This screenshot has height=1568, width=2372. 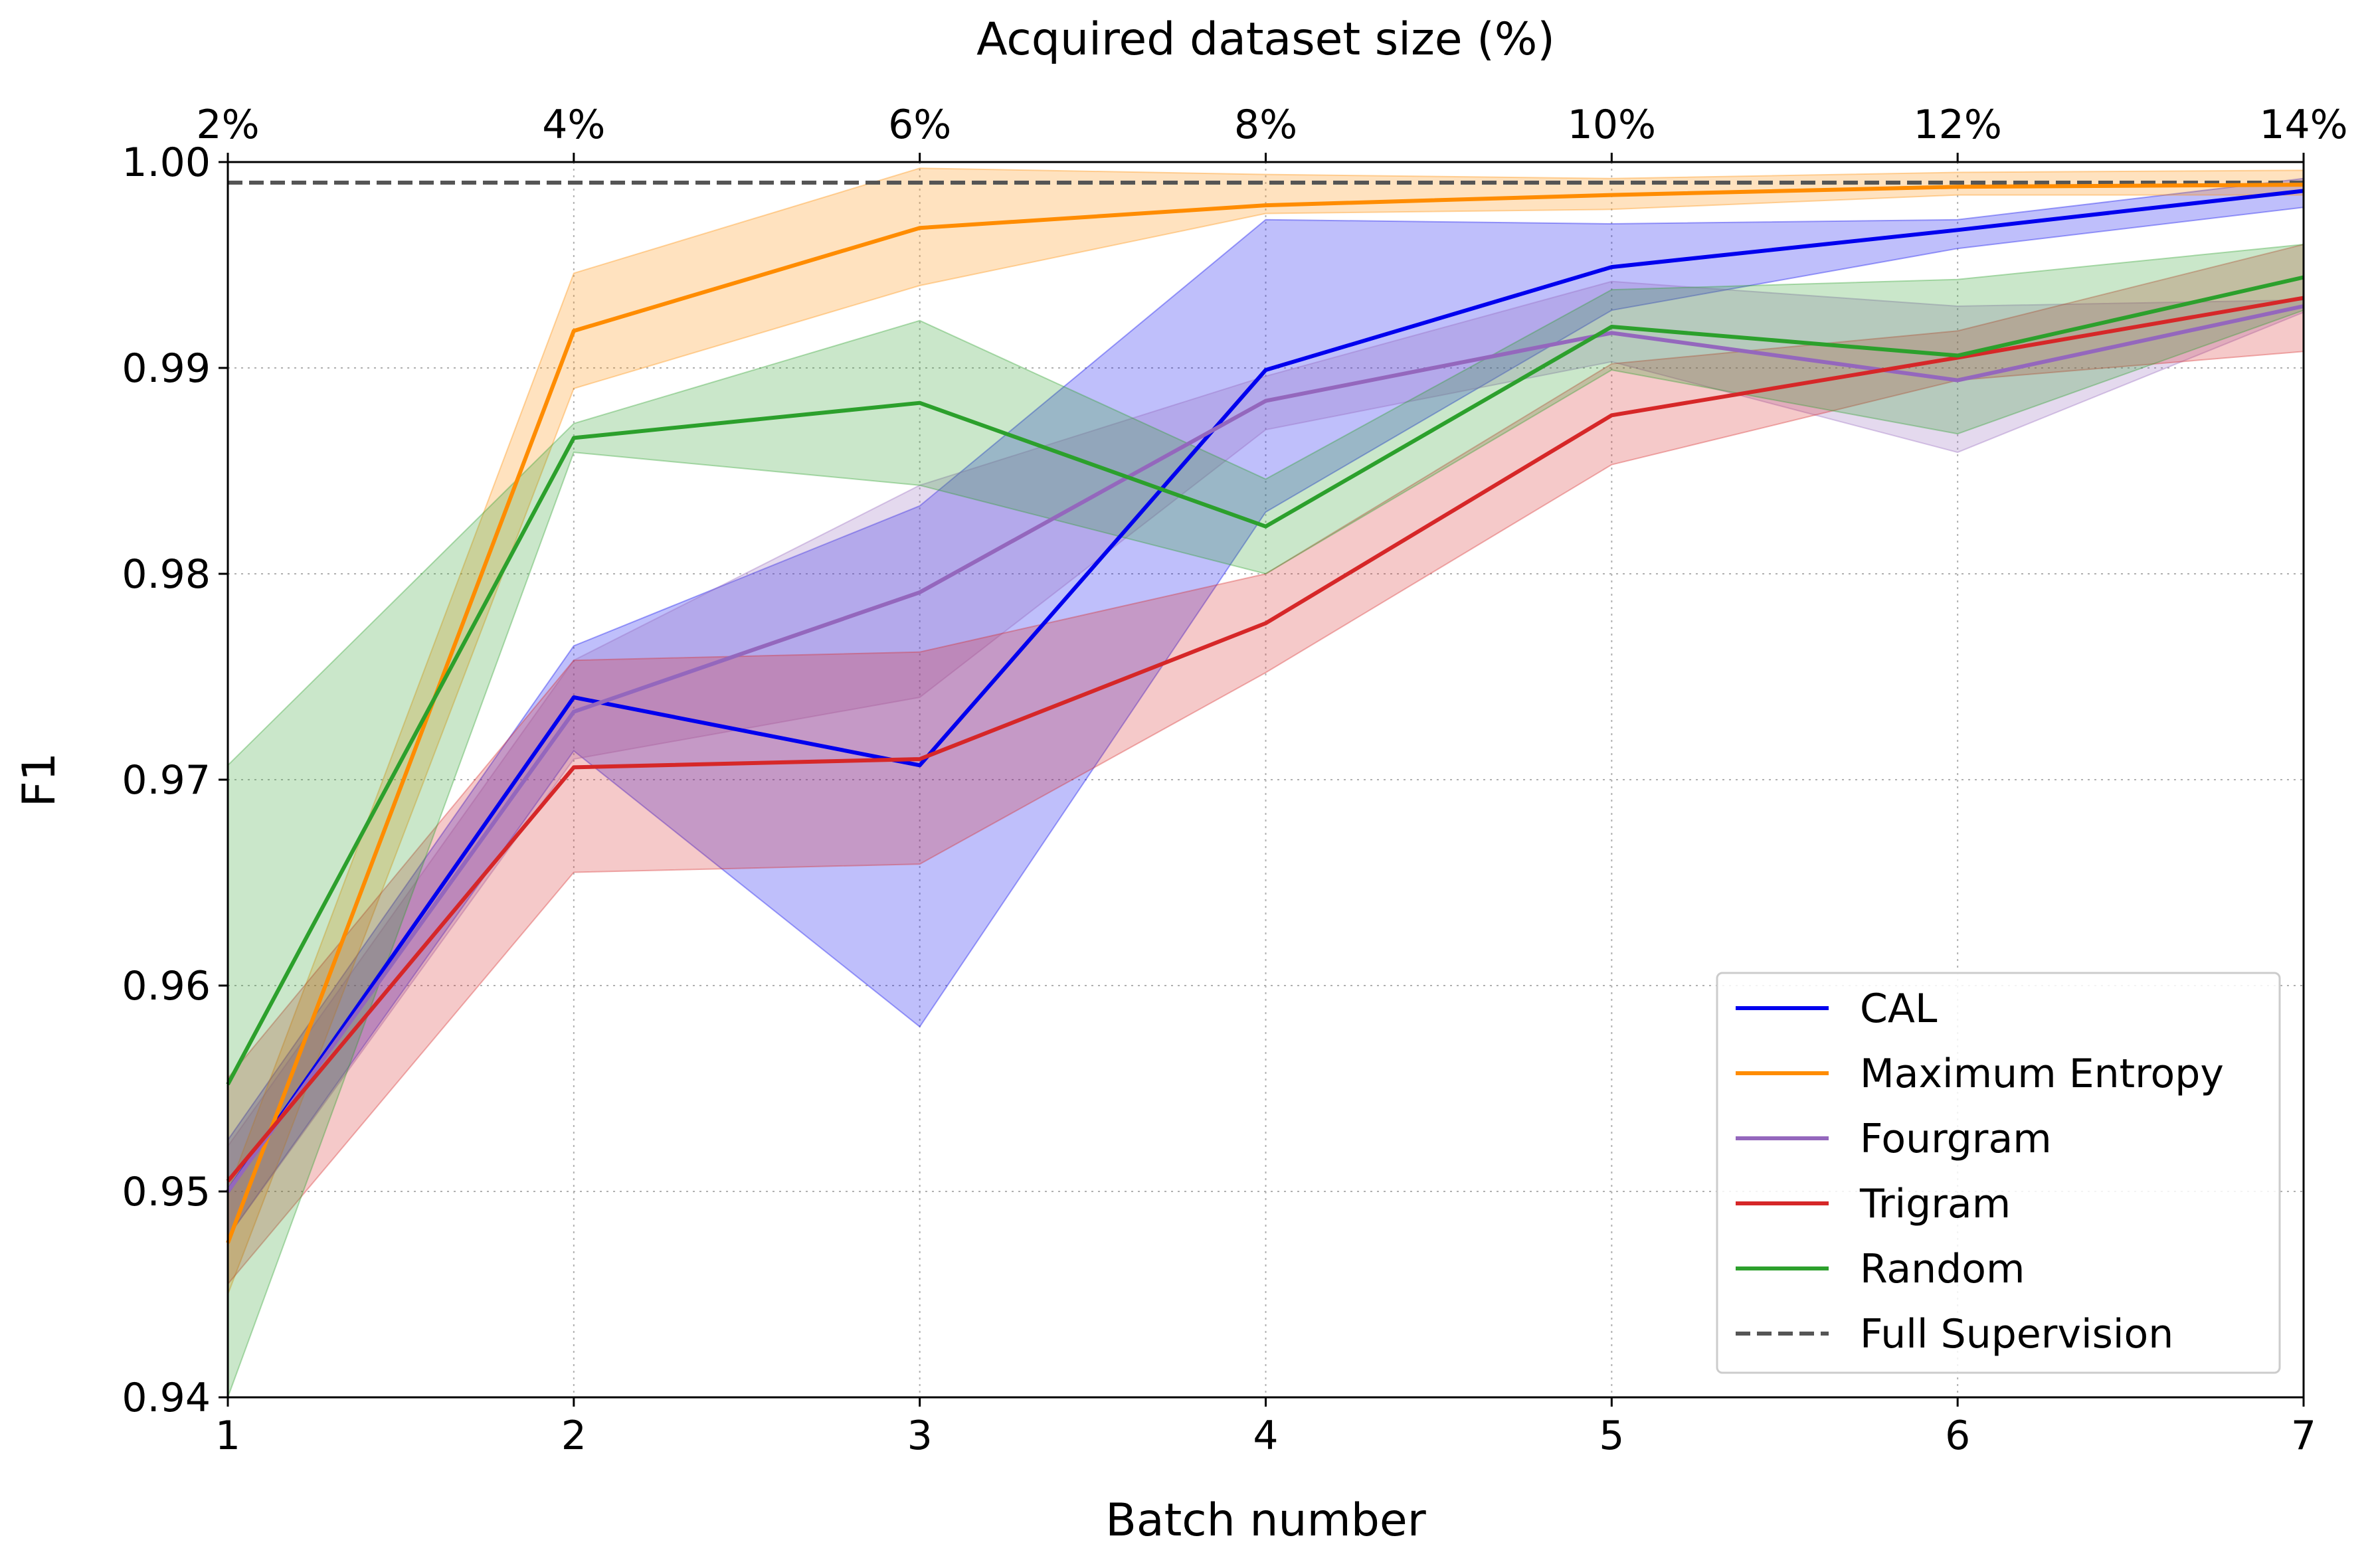 I want to click on x-tick-label: 1, so click(x=227, y=1436).